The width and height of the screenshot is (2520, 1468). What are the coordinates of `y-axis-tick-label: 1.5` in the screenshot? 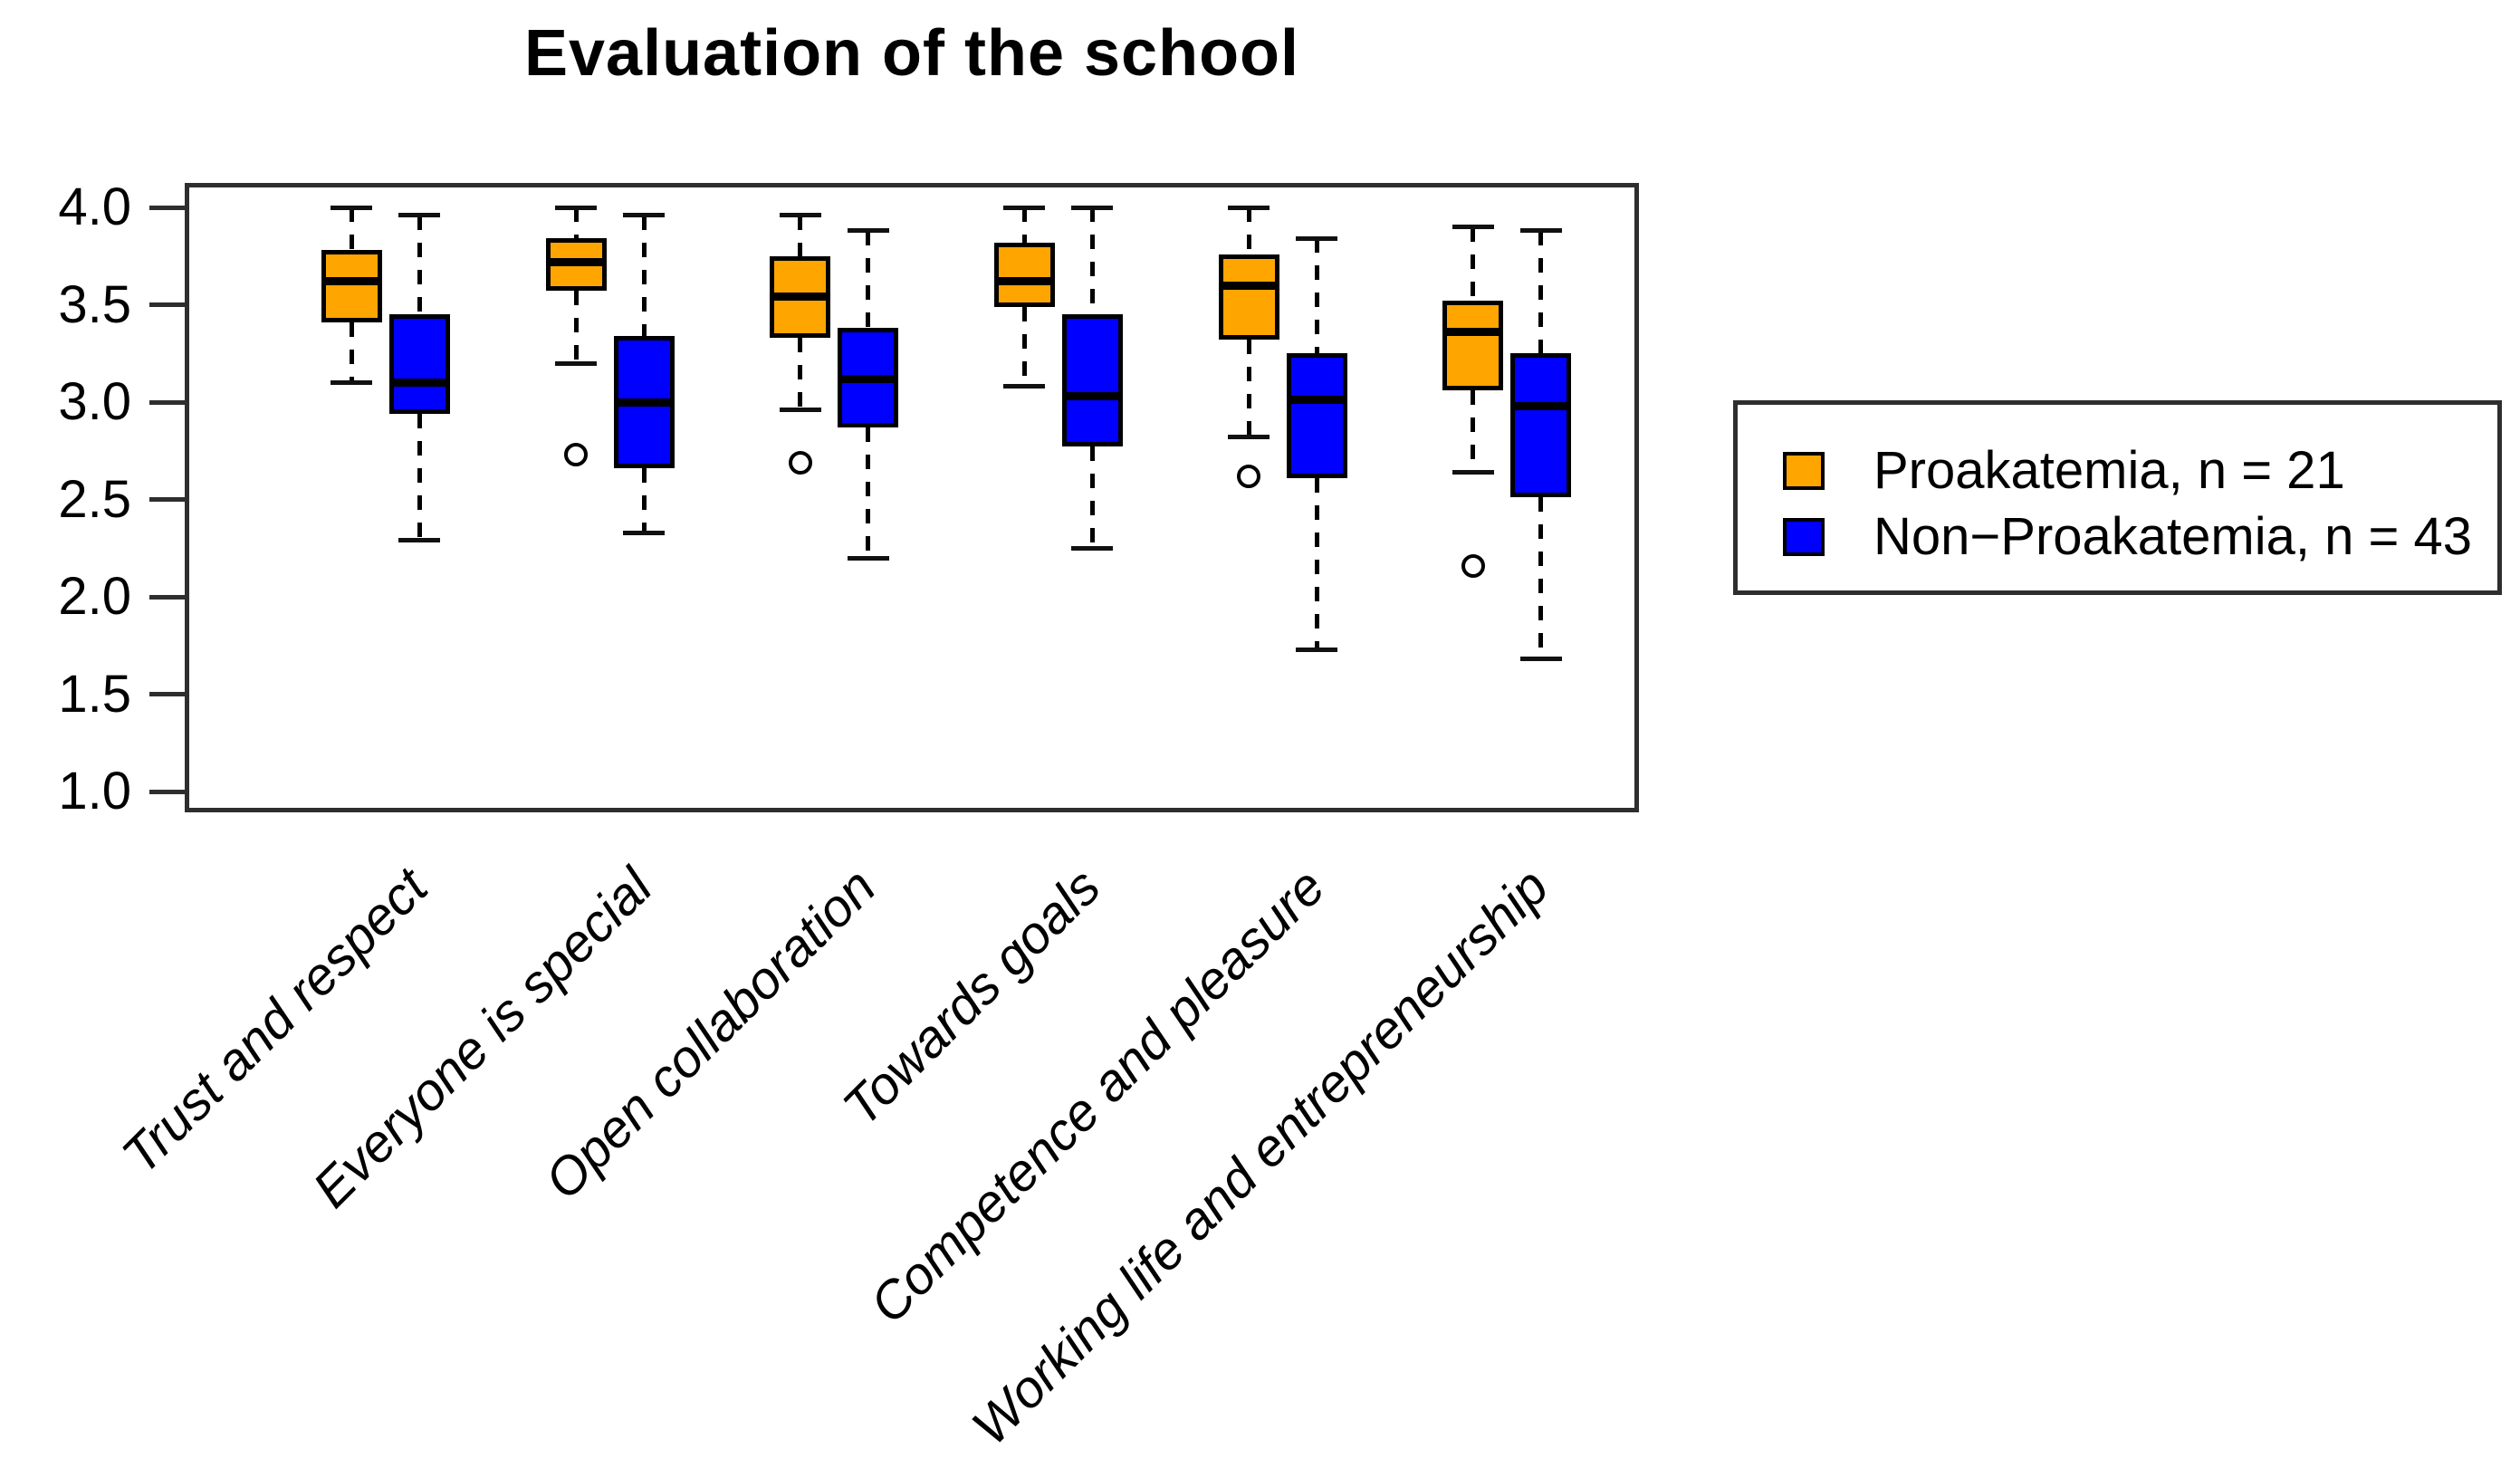 It's located at (95, 694).